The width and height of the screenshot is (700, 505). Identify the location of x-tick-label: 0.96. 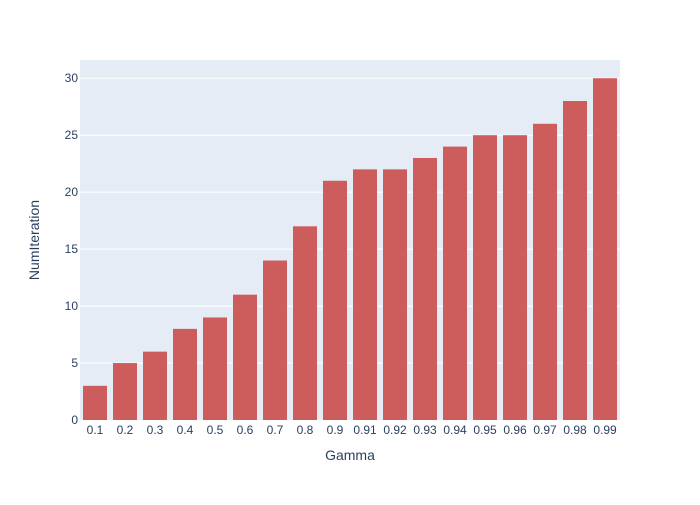
(515, 430).